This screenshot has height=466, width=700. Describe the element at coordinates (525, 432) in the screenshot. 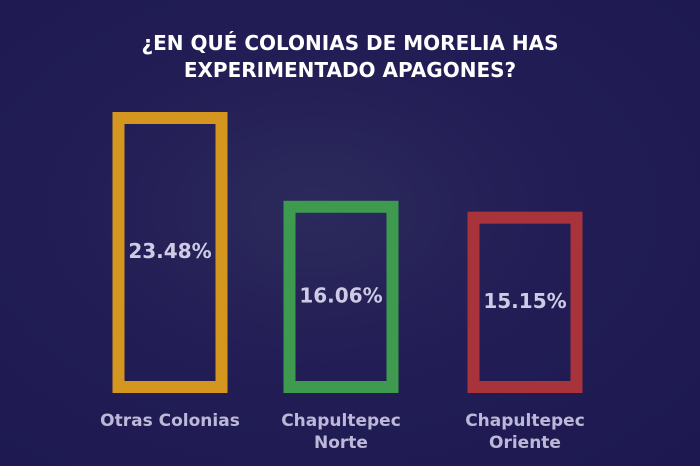

I see `x-tick-label: Chapultepec Oriente` at that location.